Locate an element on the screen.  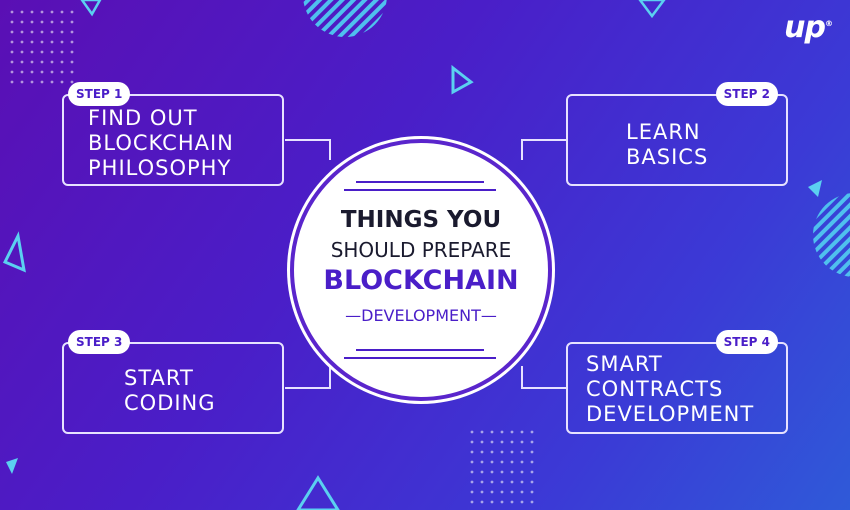
step-2-box: STEP 2 LEARN BASICS is located at coordinates (677, 134).